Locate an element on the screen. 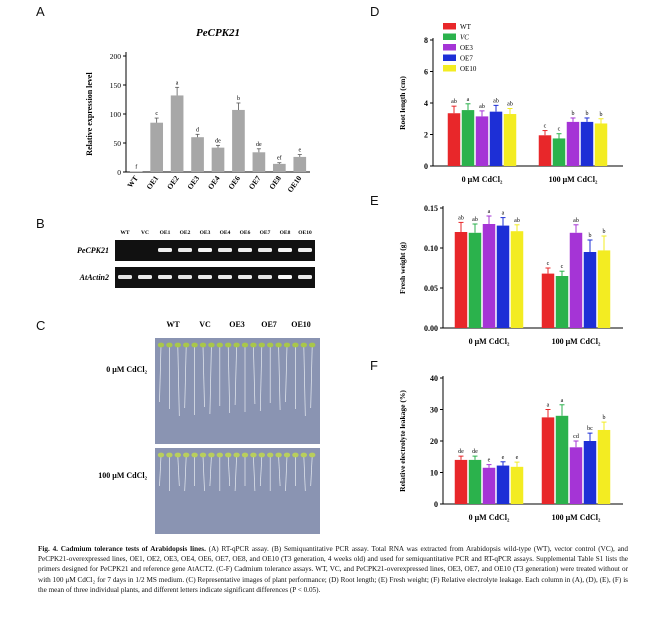 The width and height of the screenshot is (650, 620). chart-d-legend-swatch-oe7 is located at coordinates (449, 57).